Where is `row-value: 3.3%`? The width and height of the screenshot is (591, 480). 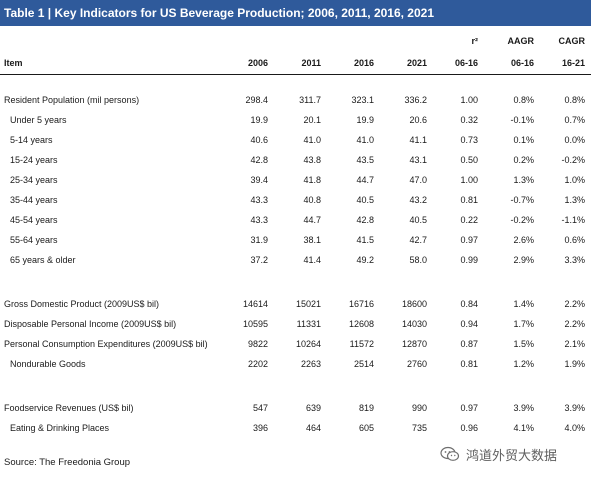
row-value: 3.3% is located at coordinates (574, 260).